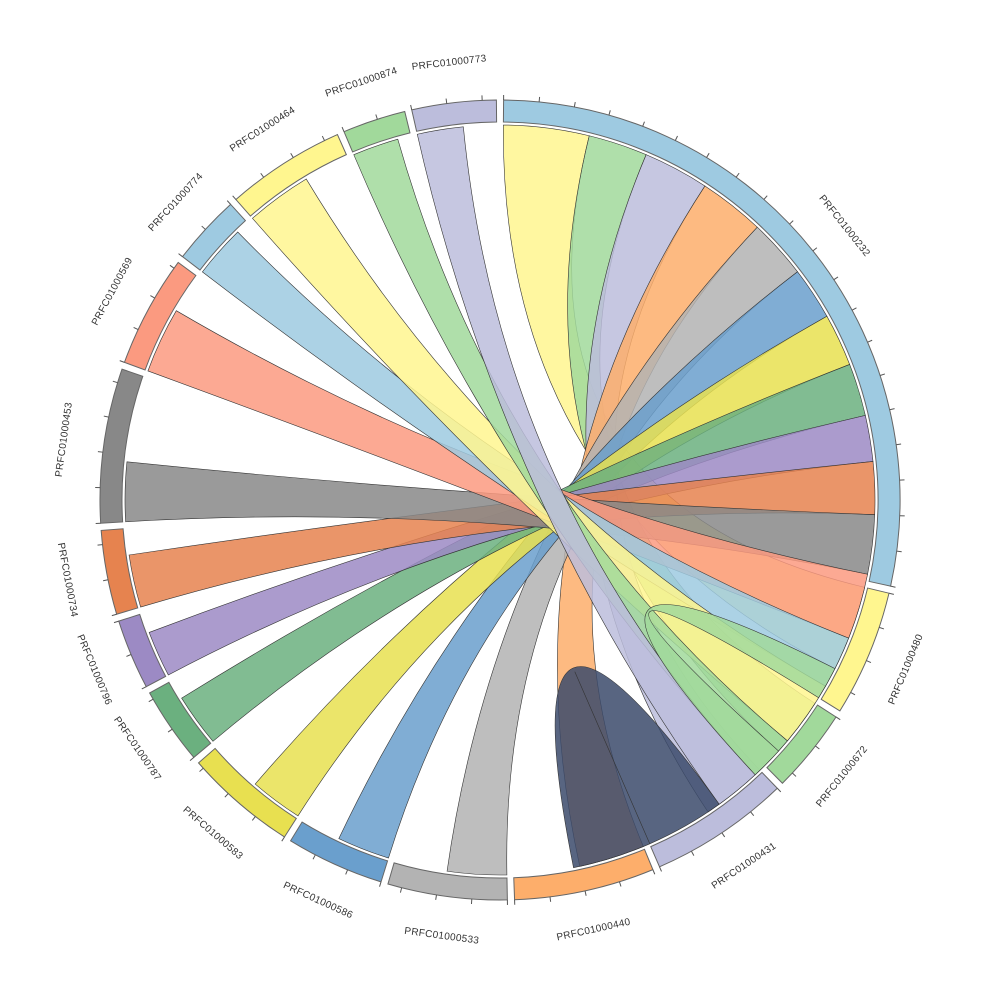  I want to click on group-arc-prfc01000787, so click(180, 720).